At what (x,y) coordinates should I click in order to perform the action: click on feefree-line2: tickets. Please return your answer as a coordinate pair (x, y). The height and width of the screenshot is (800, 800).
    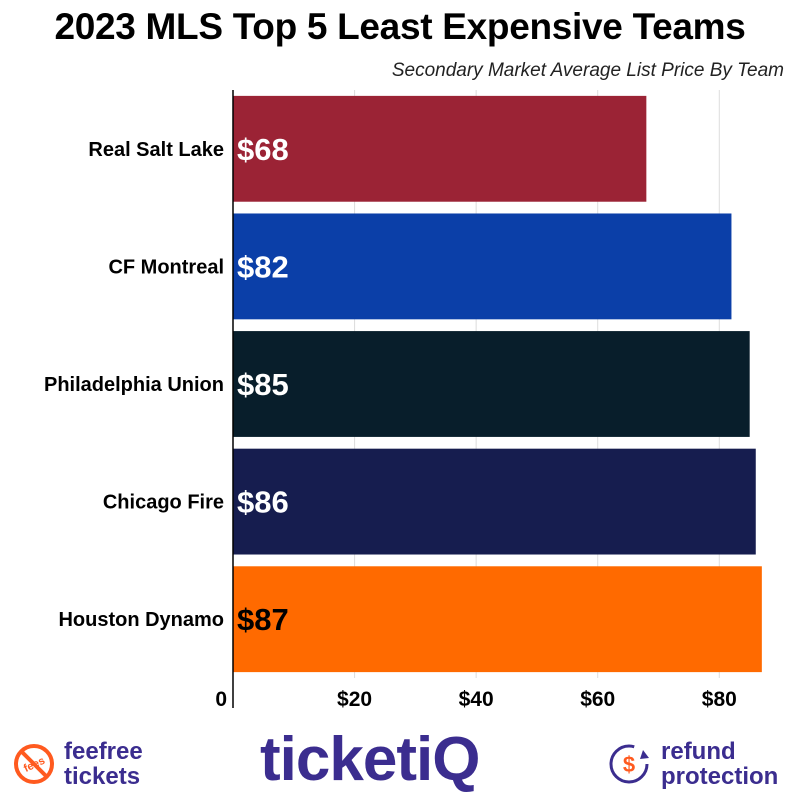
    Looking at the image, I should click on (102, 776).